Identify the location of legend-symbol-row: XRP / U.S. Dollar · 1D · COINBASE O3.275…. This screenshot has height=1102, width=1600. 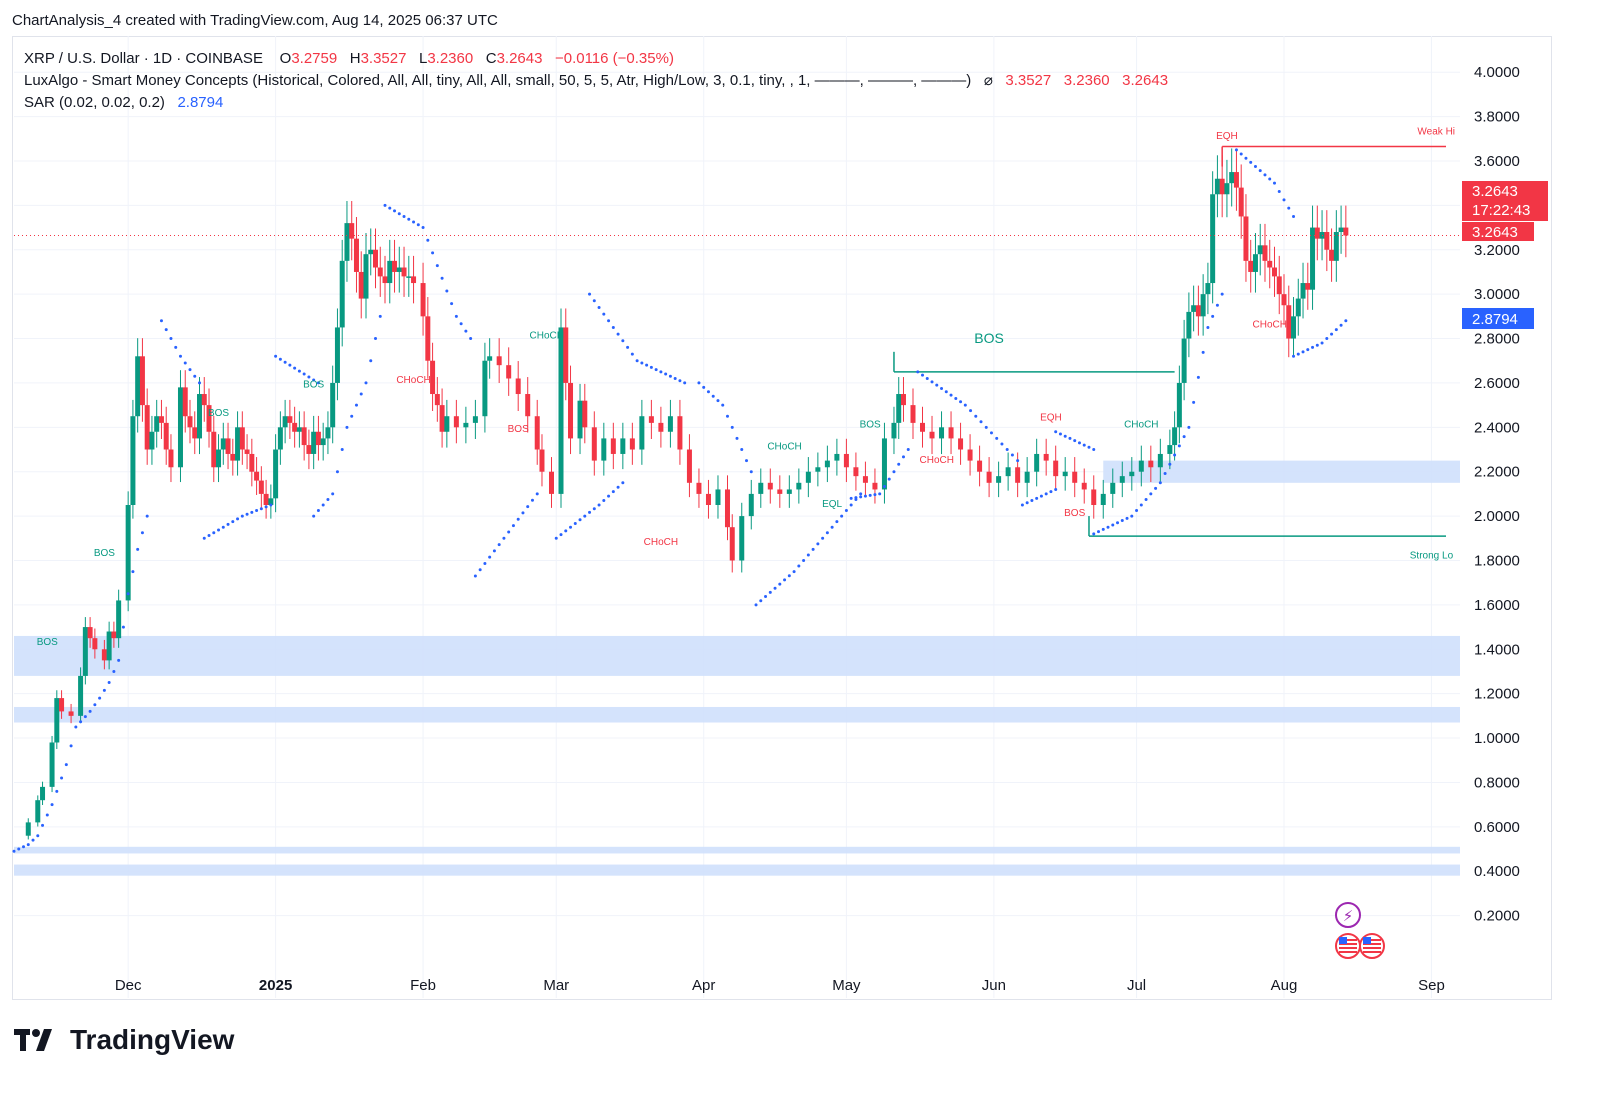
(596, 59).